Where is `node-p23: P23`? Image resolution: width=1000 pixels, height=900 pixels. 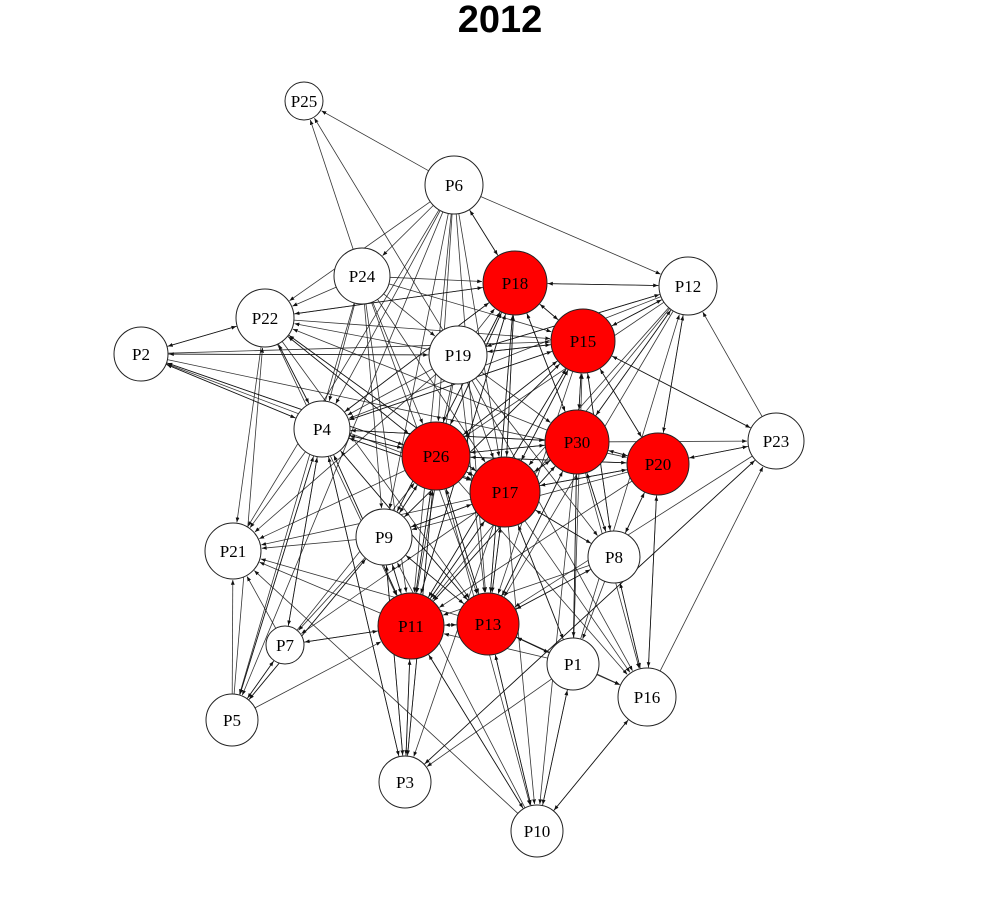 node-p23: P23 is located at coordinates (776, 441).